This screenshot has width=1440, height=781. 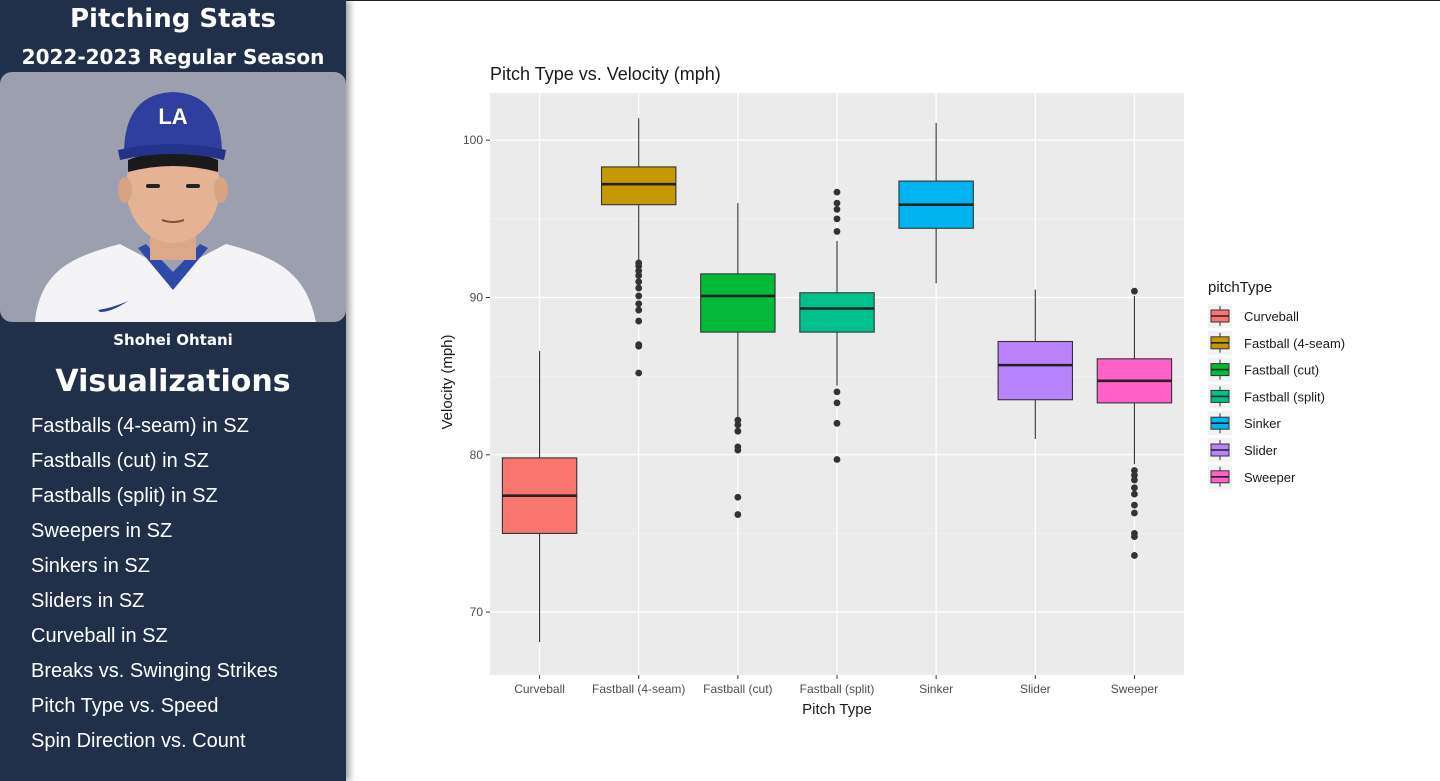 I want to click on legend-label: Curveball, so click(x=1271, y=316).